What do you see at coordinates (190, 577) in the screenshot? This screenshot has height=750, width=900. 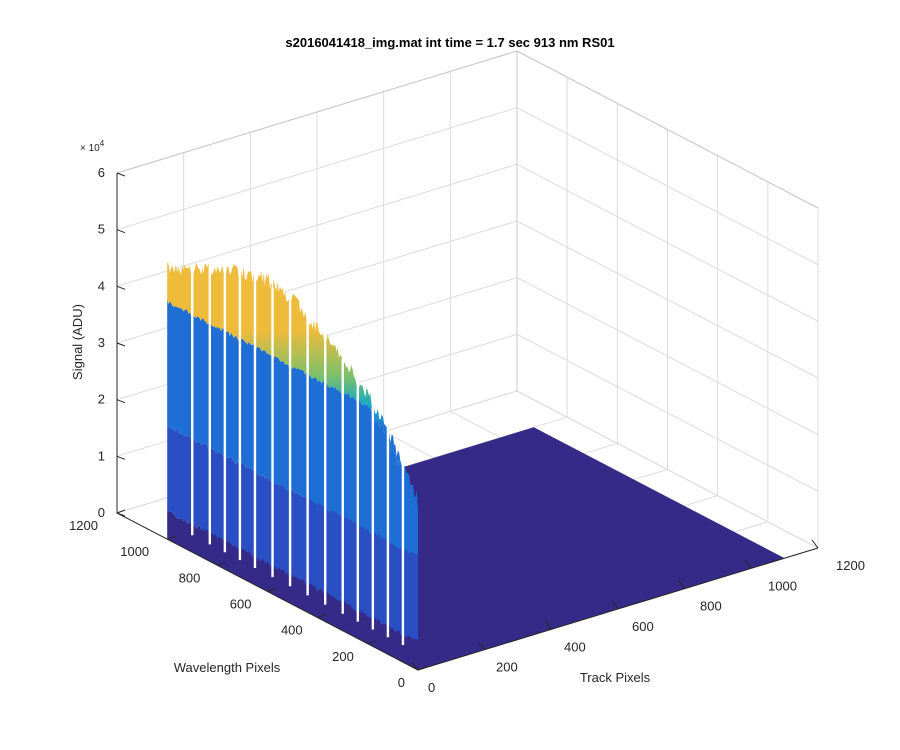 I see `y-tick-label: 800` at bounding box center [190, 577].